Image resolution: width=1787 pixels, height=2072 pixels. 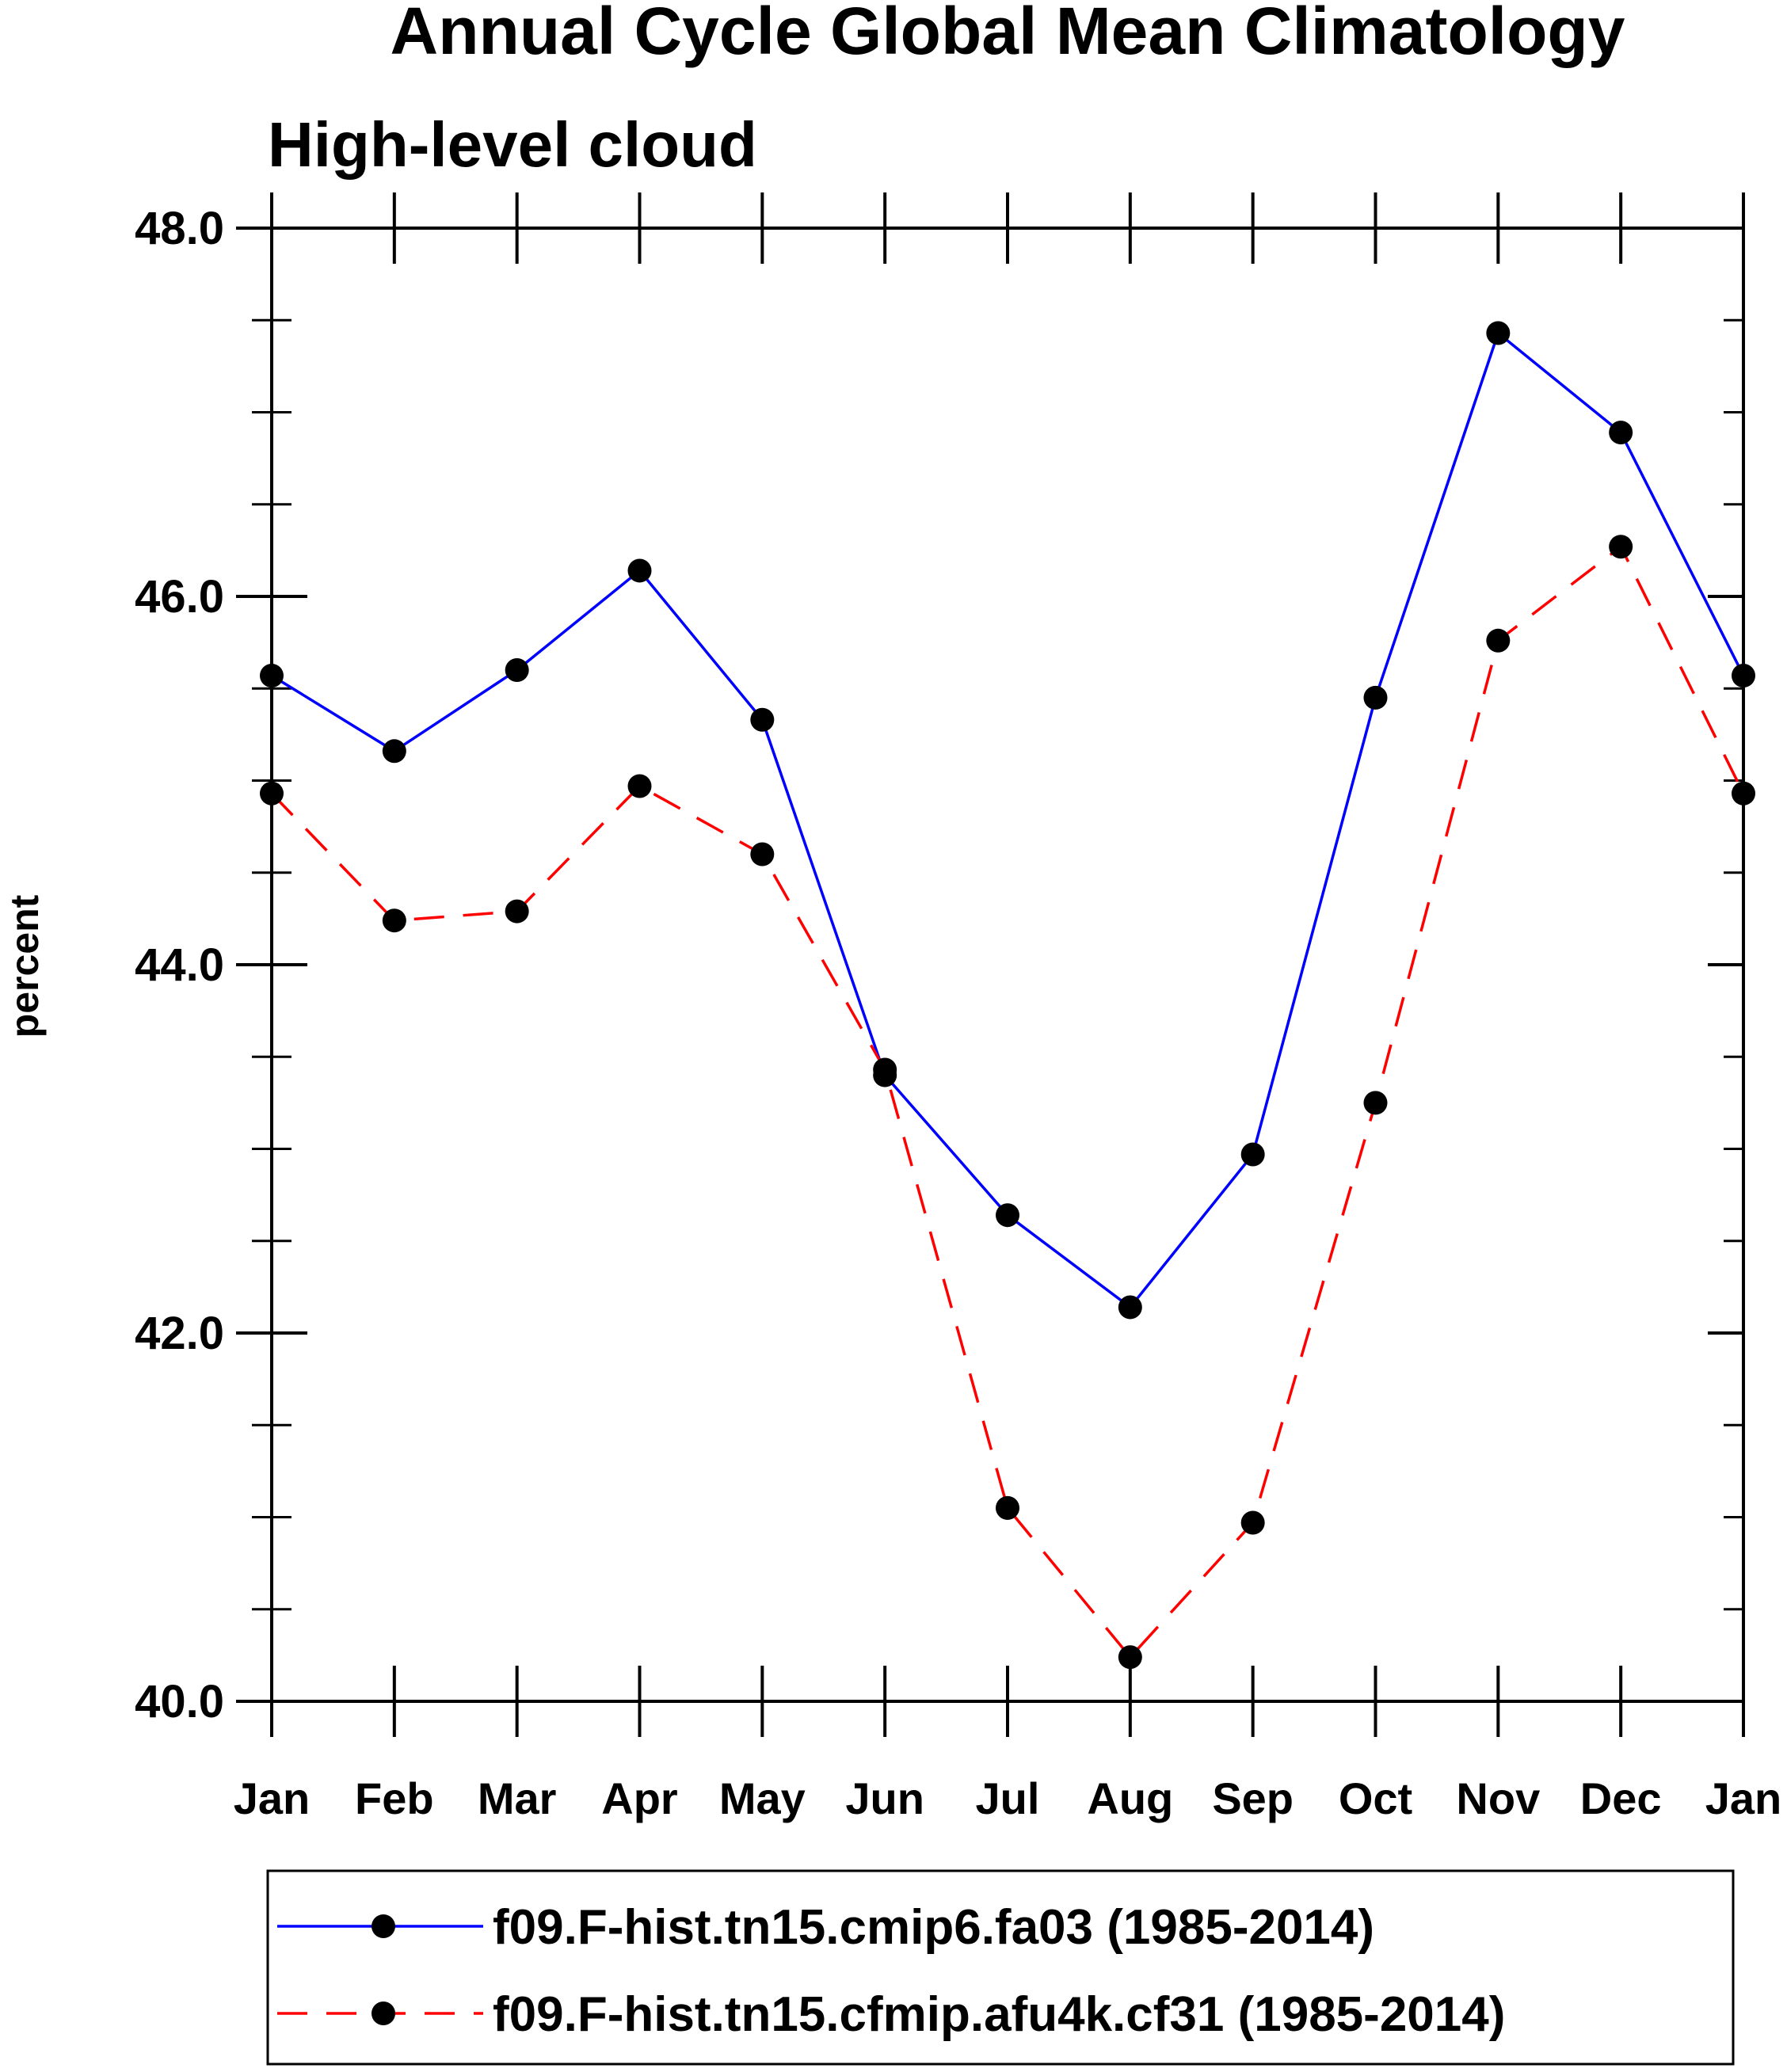 What do you see at coordinates (933, 1927) in the screenshot?
I see `legend-label-1: f09.F-hist.tn15.cmip6.fa03 (1985-2014)` at bounding box center [933, 1927].